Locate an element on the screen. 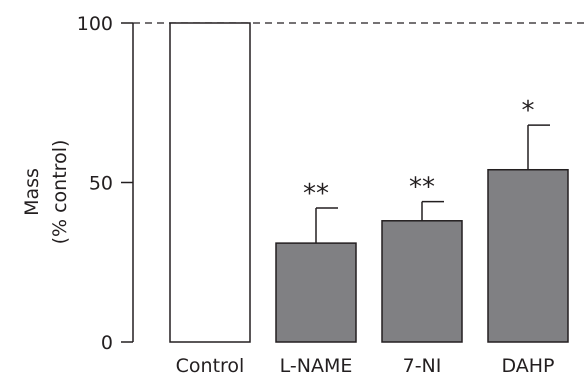 This screenshot has height=379, width=588. category-label: L-NAME is located at coordinates (316, 366).